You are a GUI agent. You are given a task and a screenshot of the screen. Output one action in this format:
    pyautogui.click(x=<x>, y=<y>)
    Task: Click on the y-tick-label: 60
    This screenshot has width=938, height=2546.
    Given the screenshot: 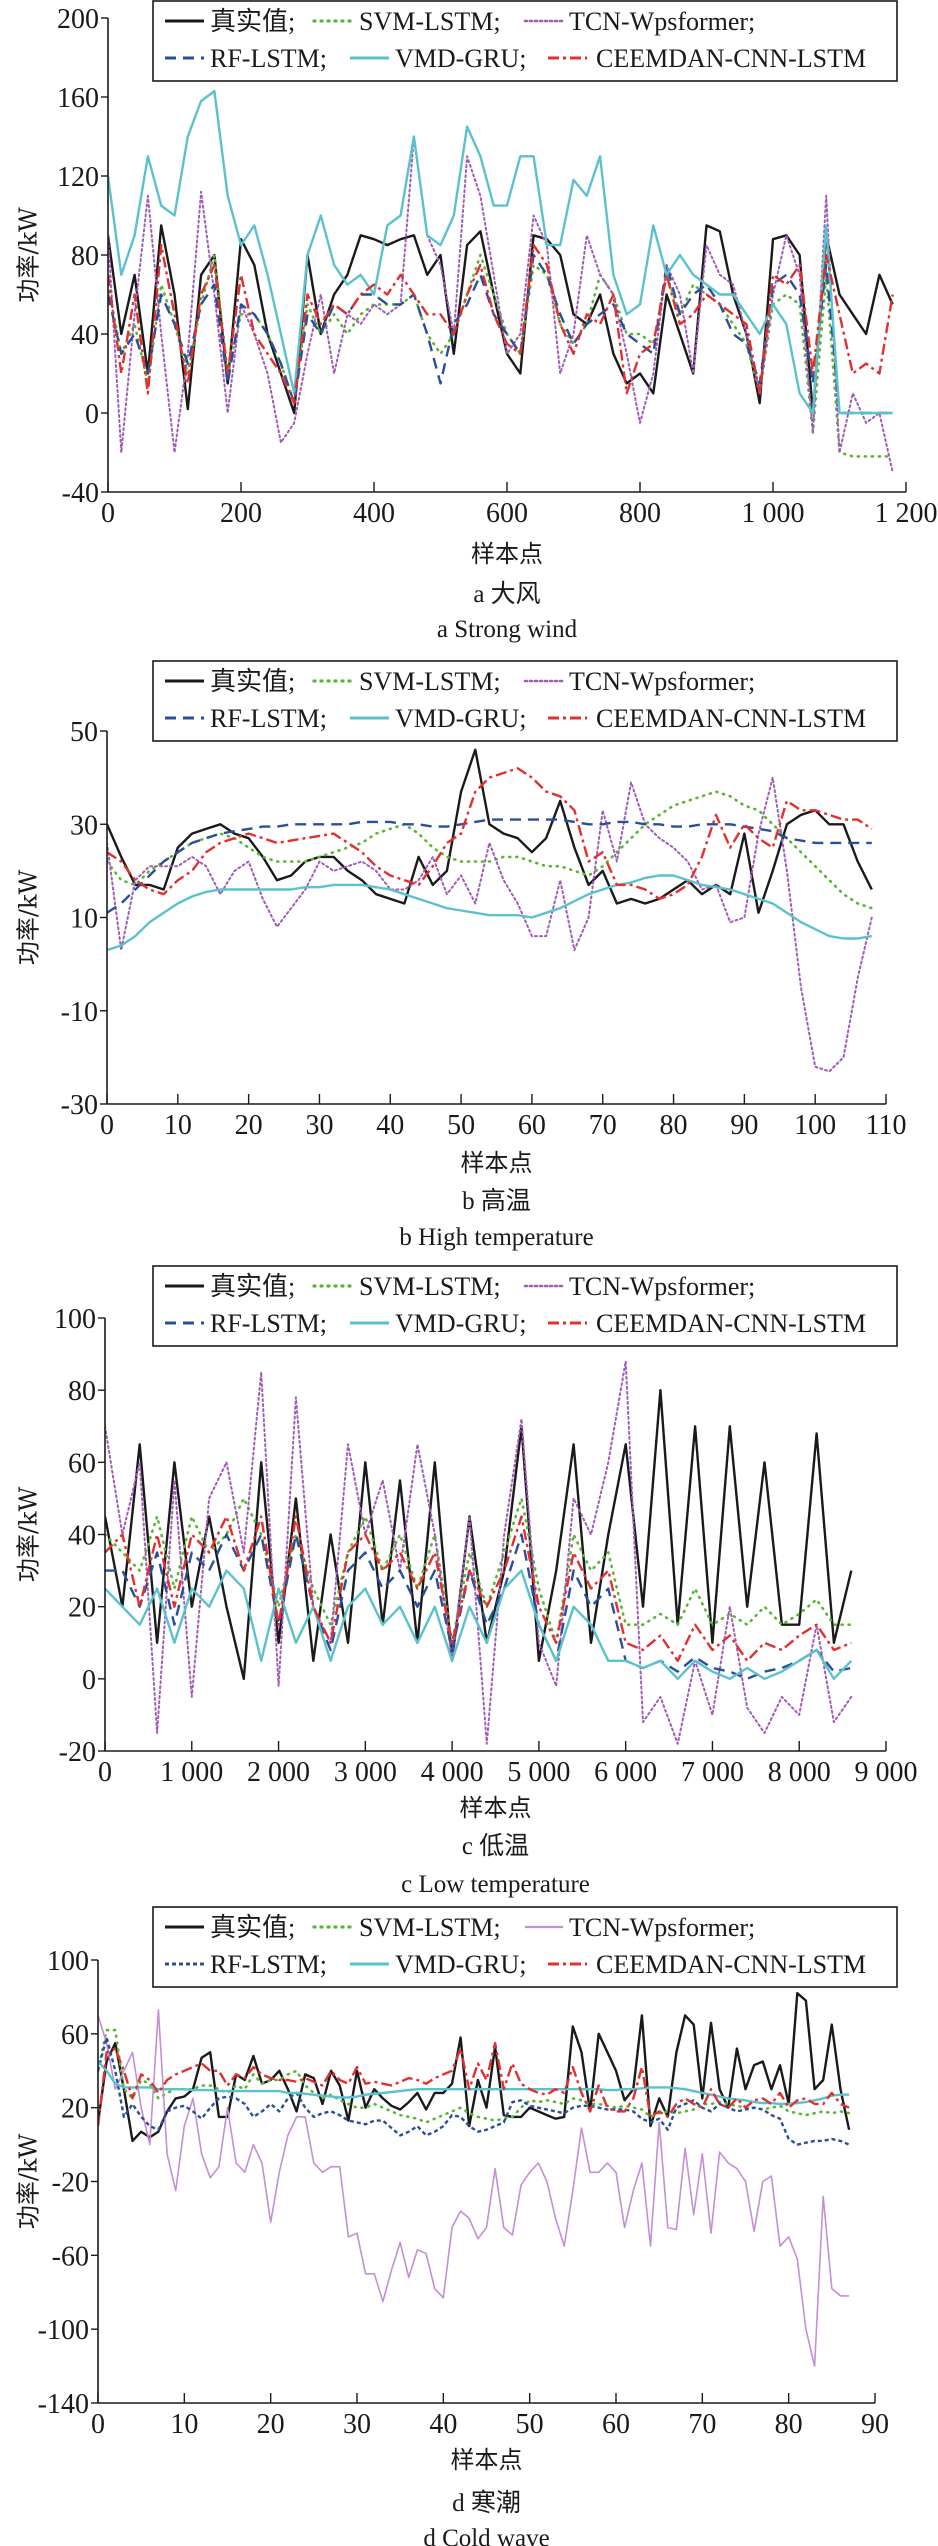 What is the action you would take?
    pyautogui.click(x=75, y=2035)
    